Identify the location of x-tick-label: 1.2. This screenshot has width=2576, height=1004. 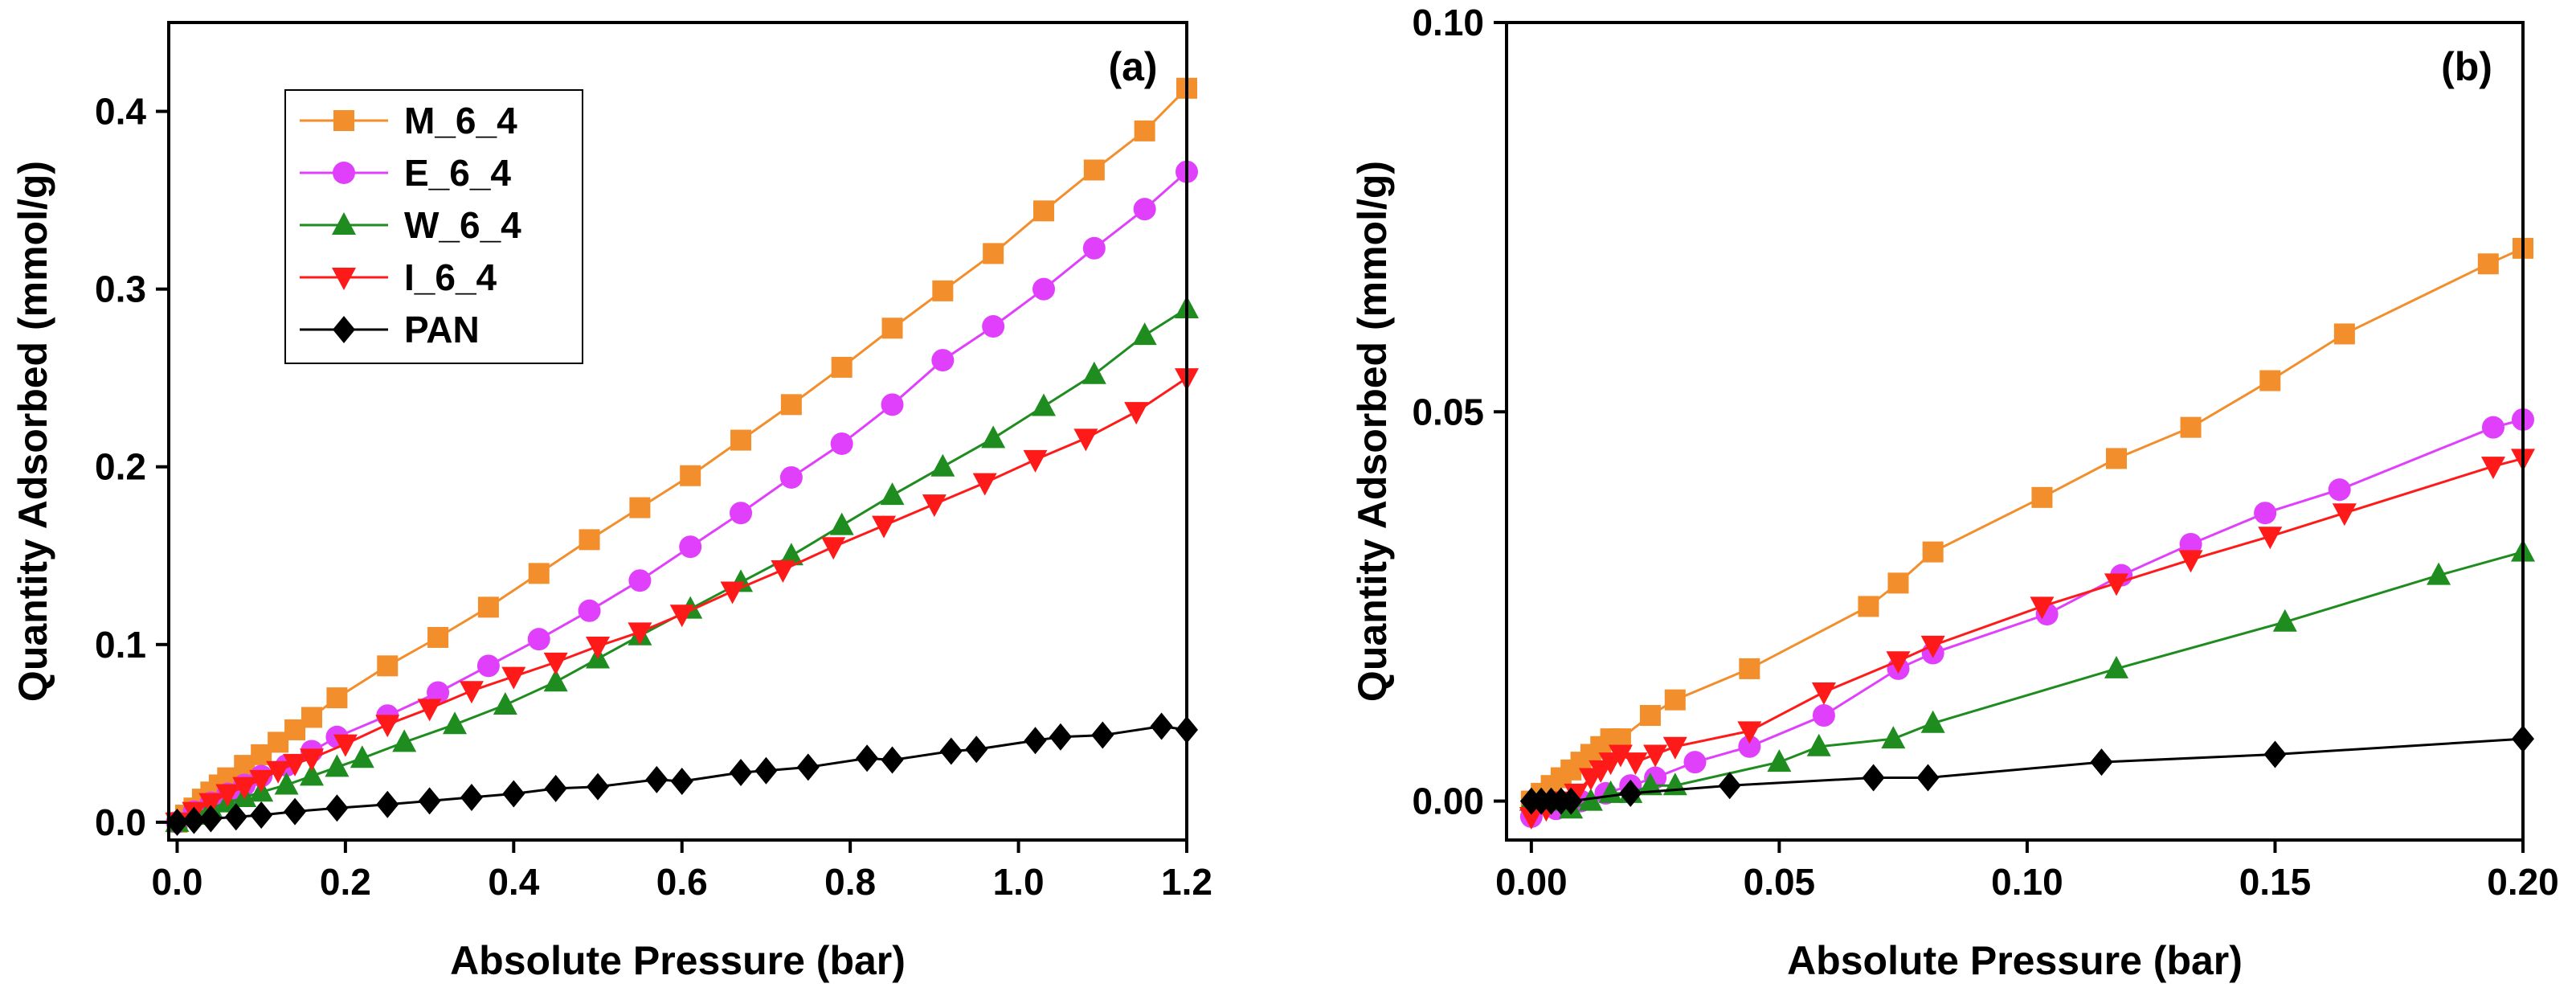
(1186, 882).